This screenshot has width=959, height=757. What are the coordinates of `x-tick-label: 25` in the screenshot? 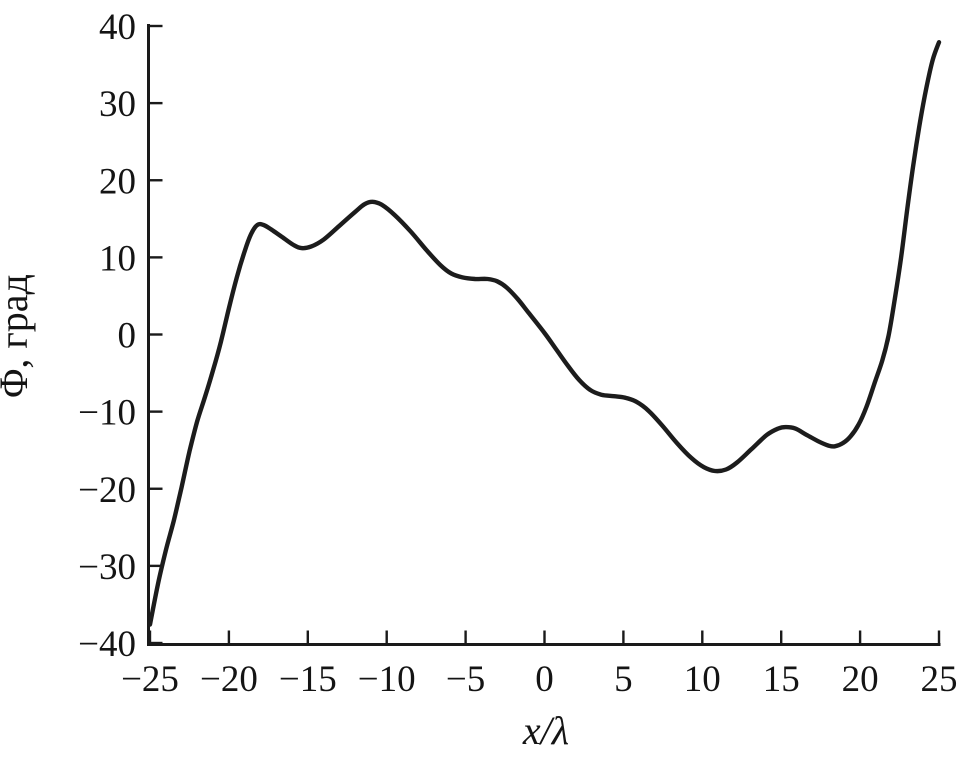 It's located at (939, 679).